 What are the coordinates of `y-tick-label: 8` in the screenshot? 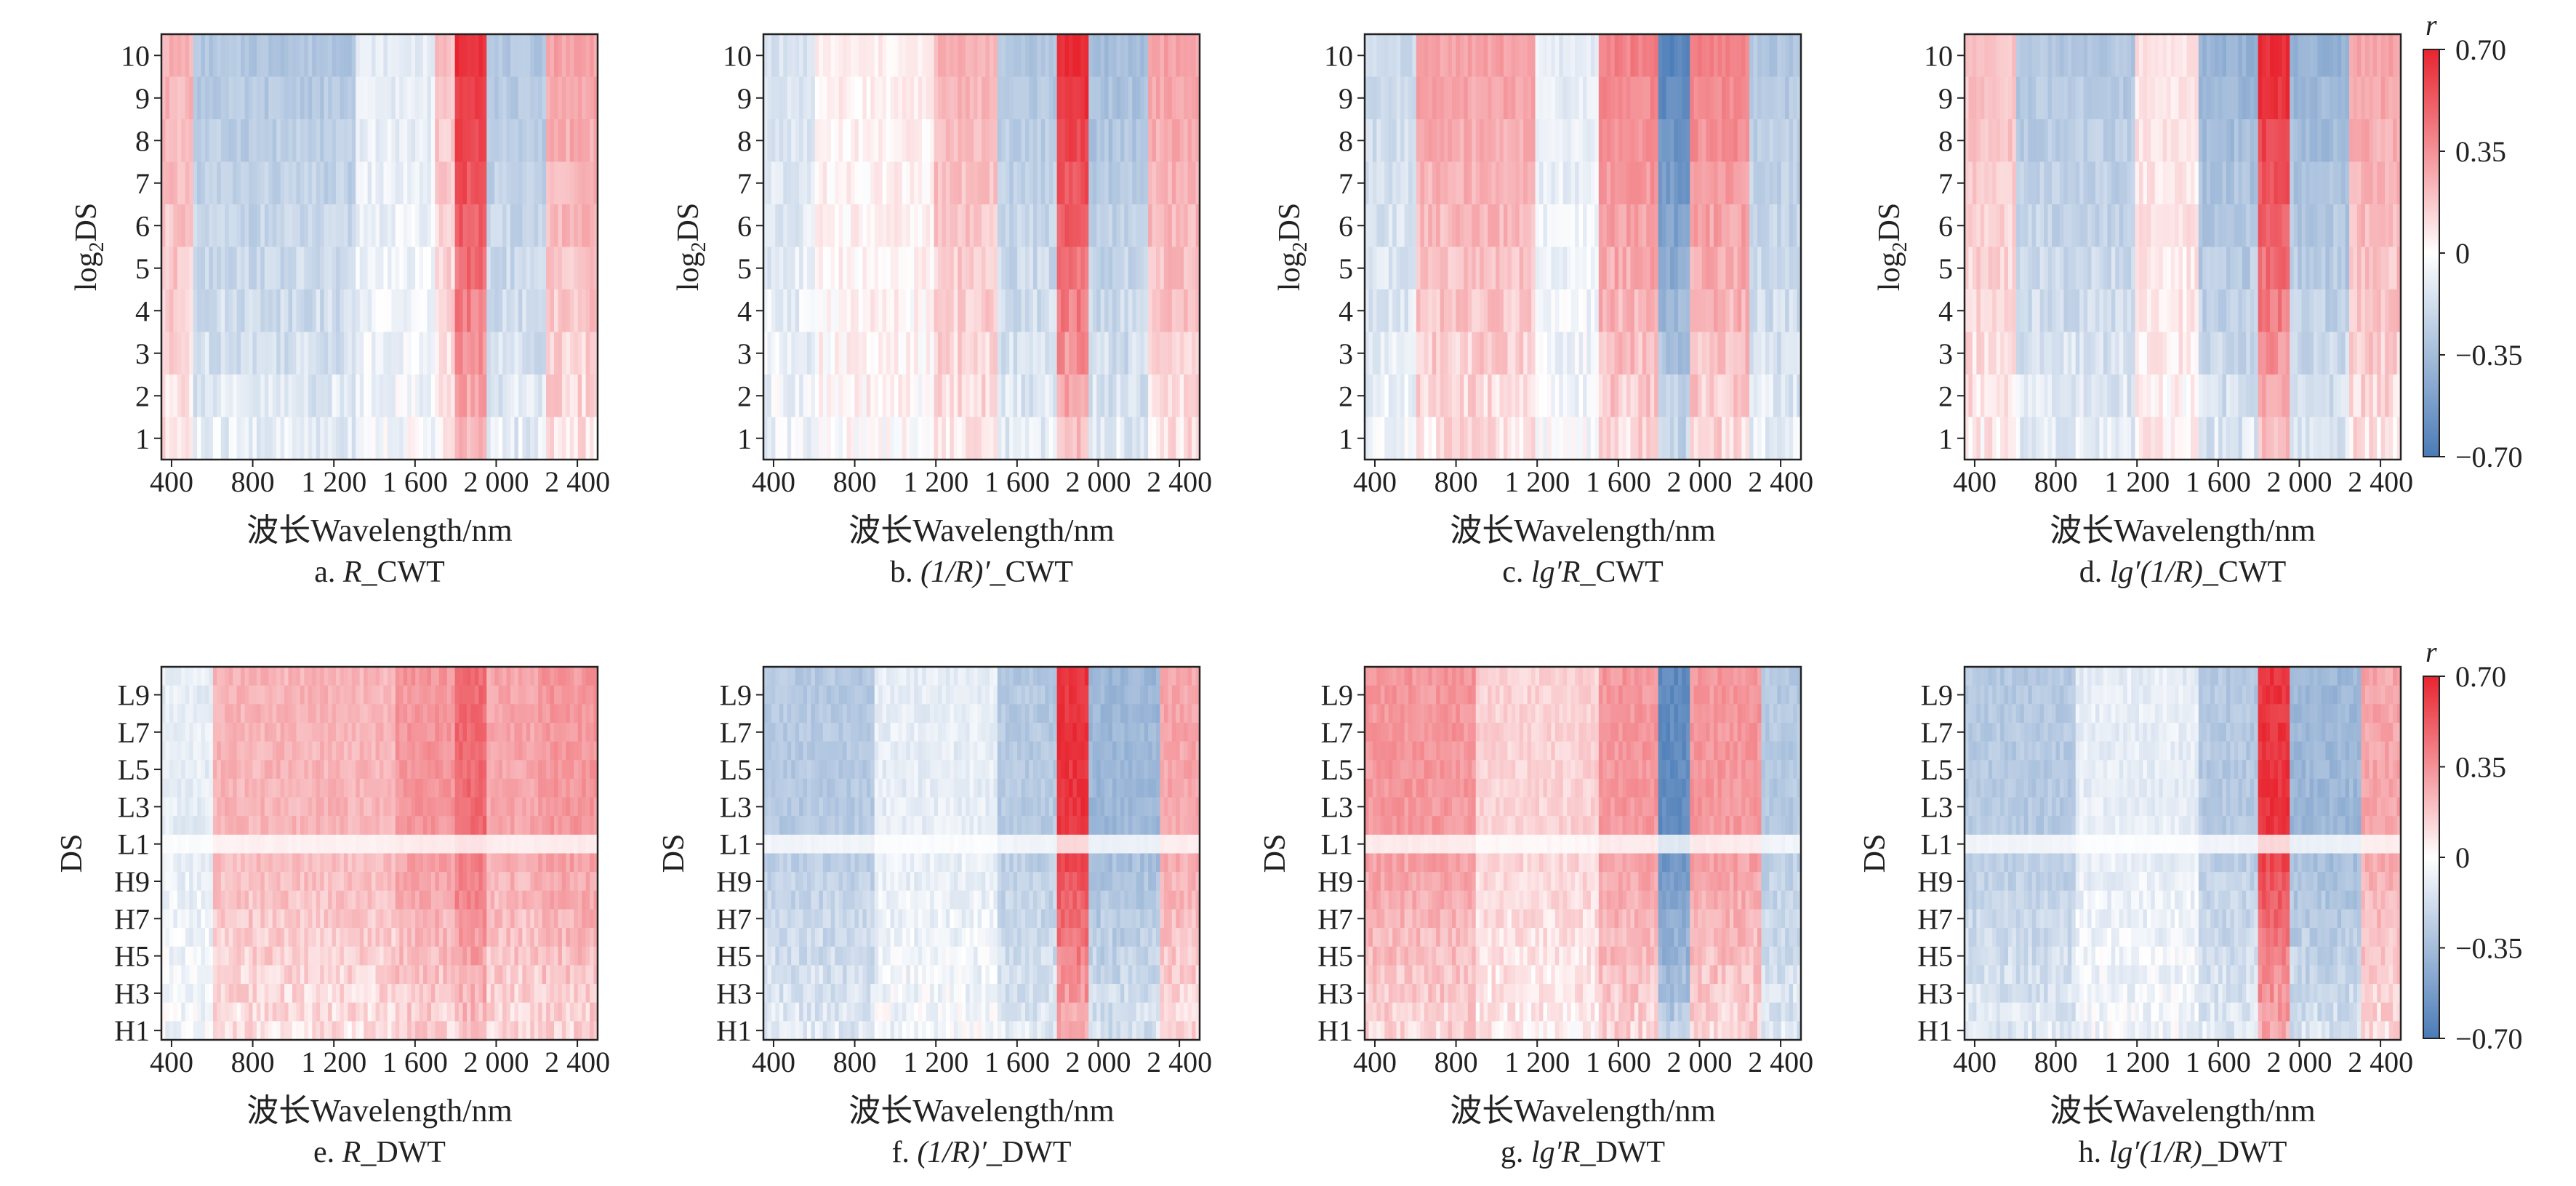 It's located at (745, 140).